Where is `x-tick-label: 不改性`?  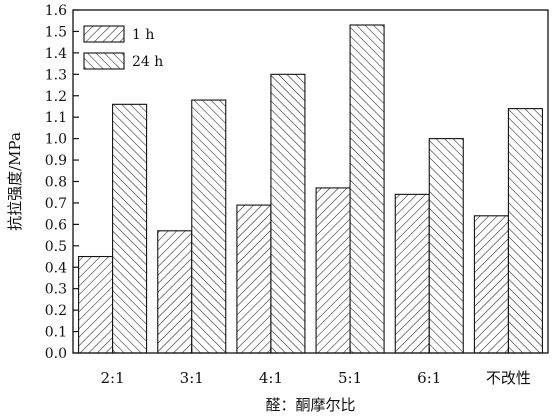 x-tick-label: 不改性 is located at coordinates (508, 378).